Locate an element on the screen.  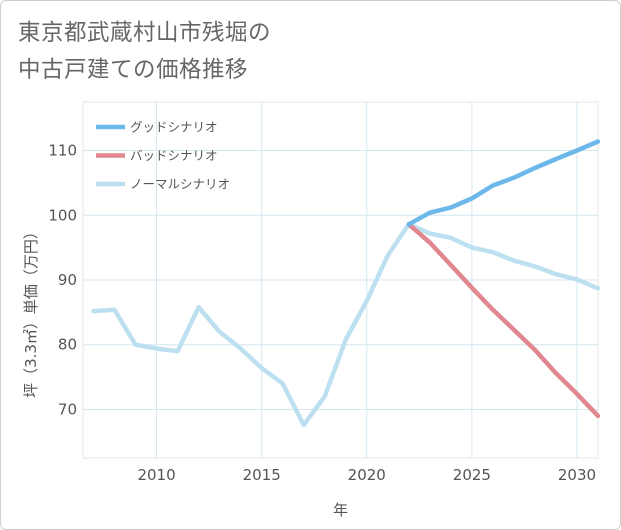
legend-item-bad: バッドシナリオ is located at coordinates (157, 155).